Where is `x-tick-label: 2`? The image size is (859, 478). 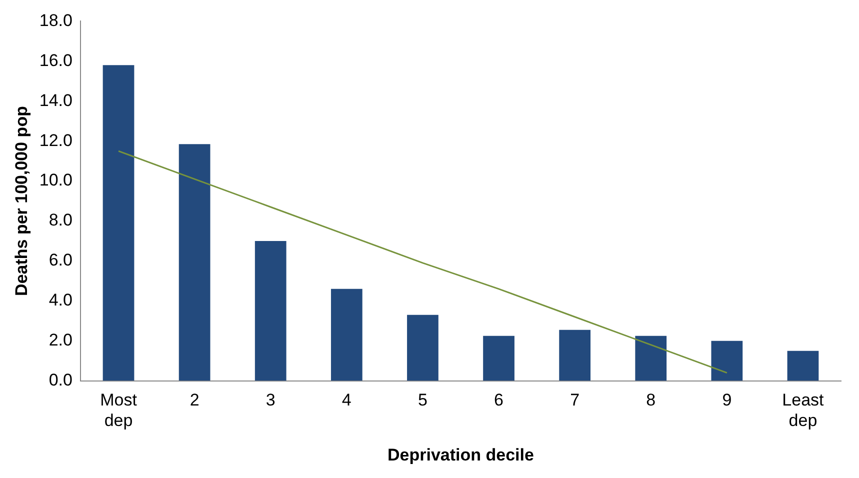
x-tick-label: 2 is located at coordinates (195, 400).